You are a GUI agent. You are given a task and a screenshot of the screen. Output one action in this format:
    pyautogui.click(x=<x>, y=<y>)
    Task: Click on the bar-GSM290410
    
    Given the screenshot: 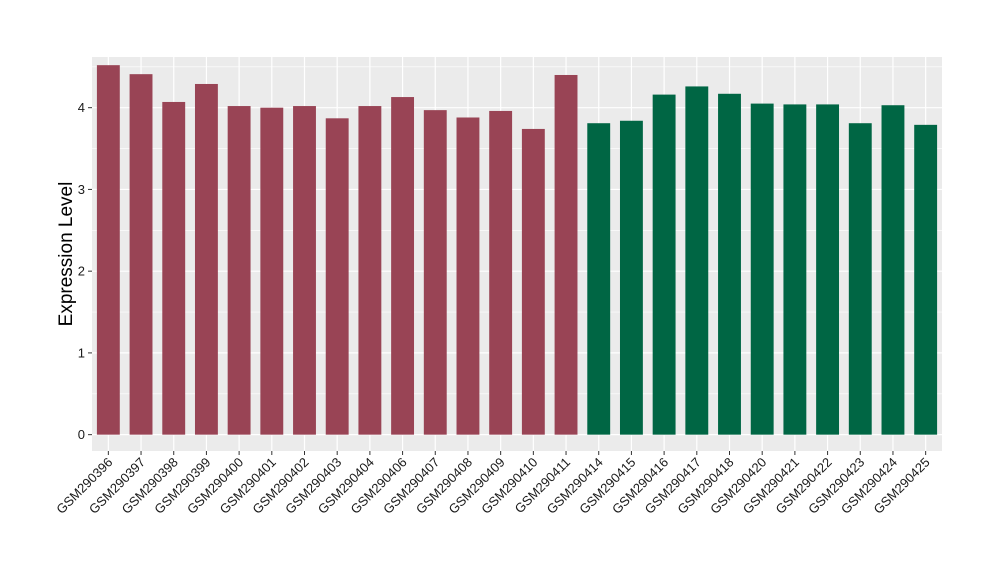 What is the action you would take?
    pyautogui.click(x=533, y=281)
    